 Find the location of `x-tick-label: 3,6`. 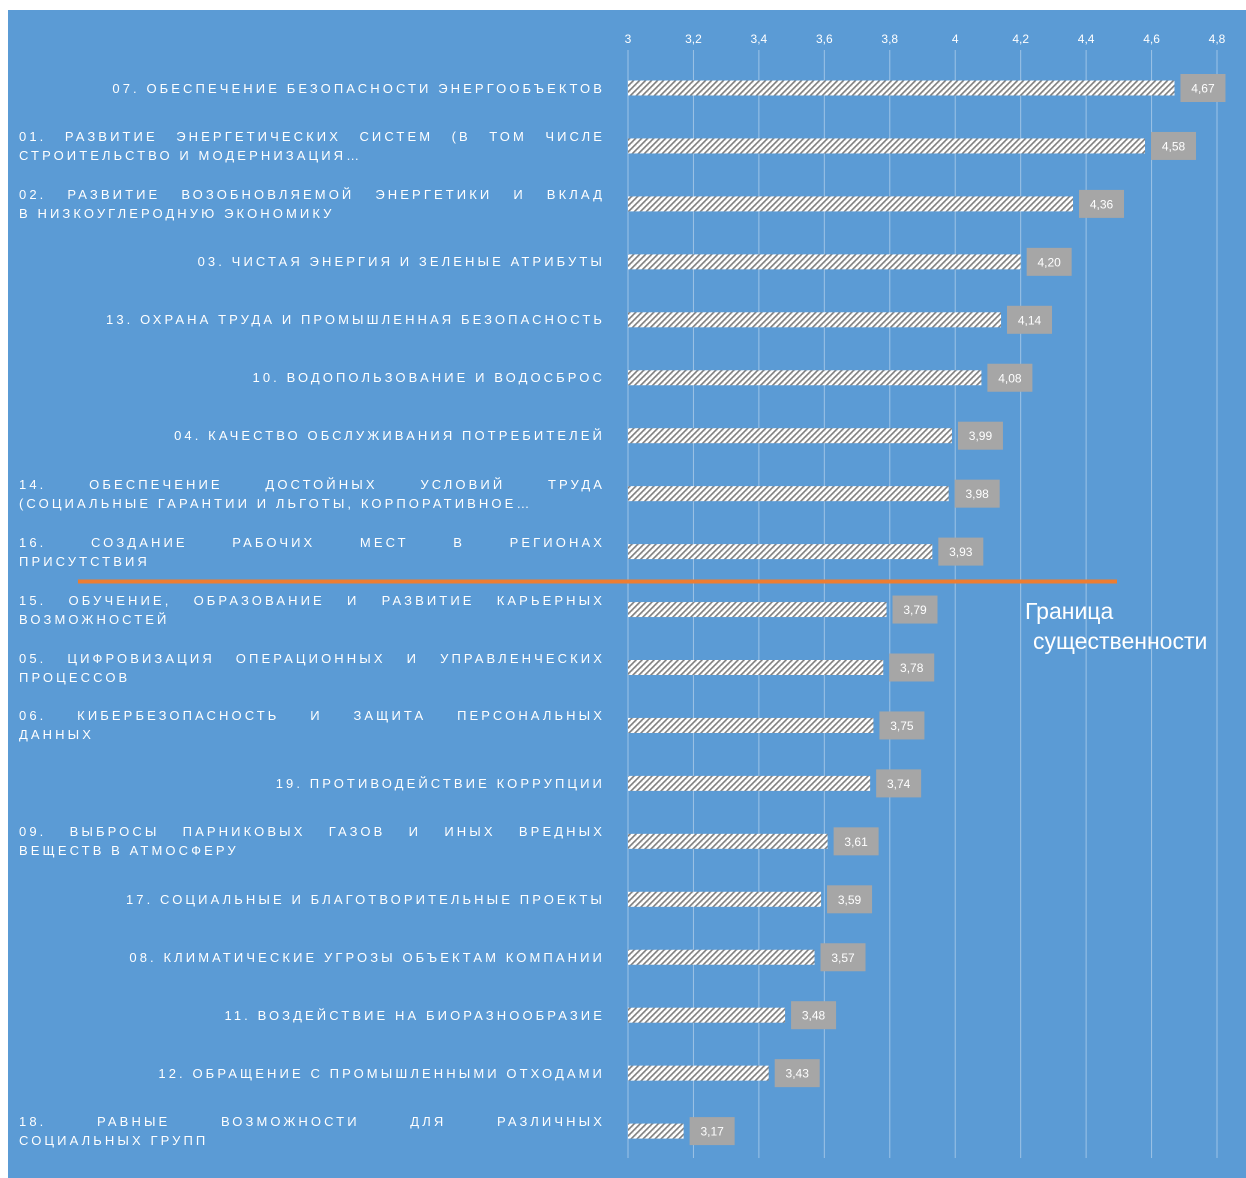

x-tick-label: 3,6 is located at coordinates (824, 39).